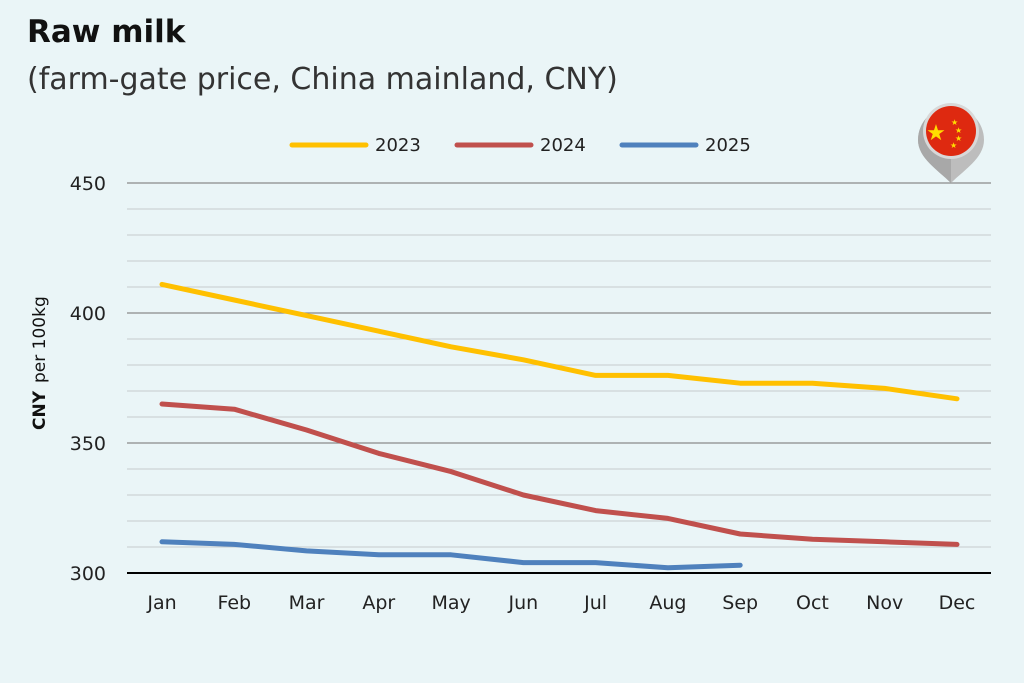 The height and width of the screenshot is (683, 1024). I want to click on x-tick-label: Dec, so click(957, 603).